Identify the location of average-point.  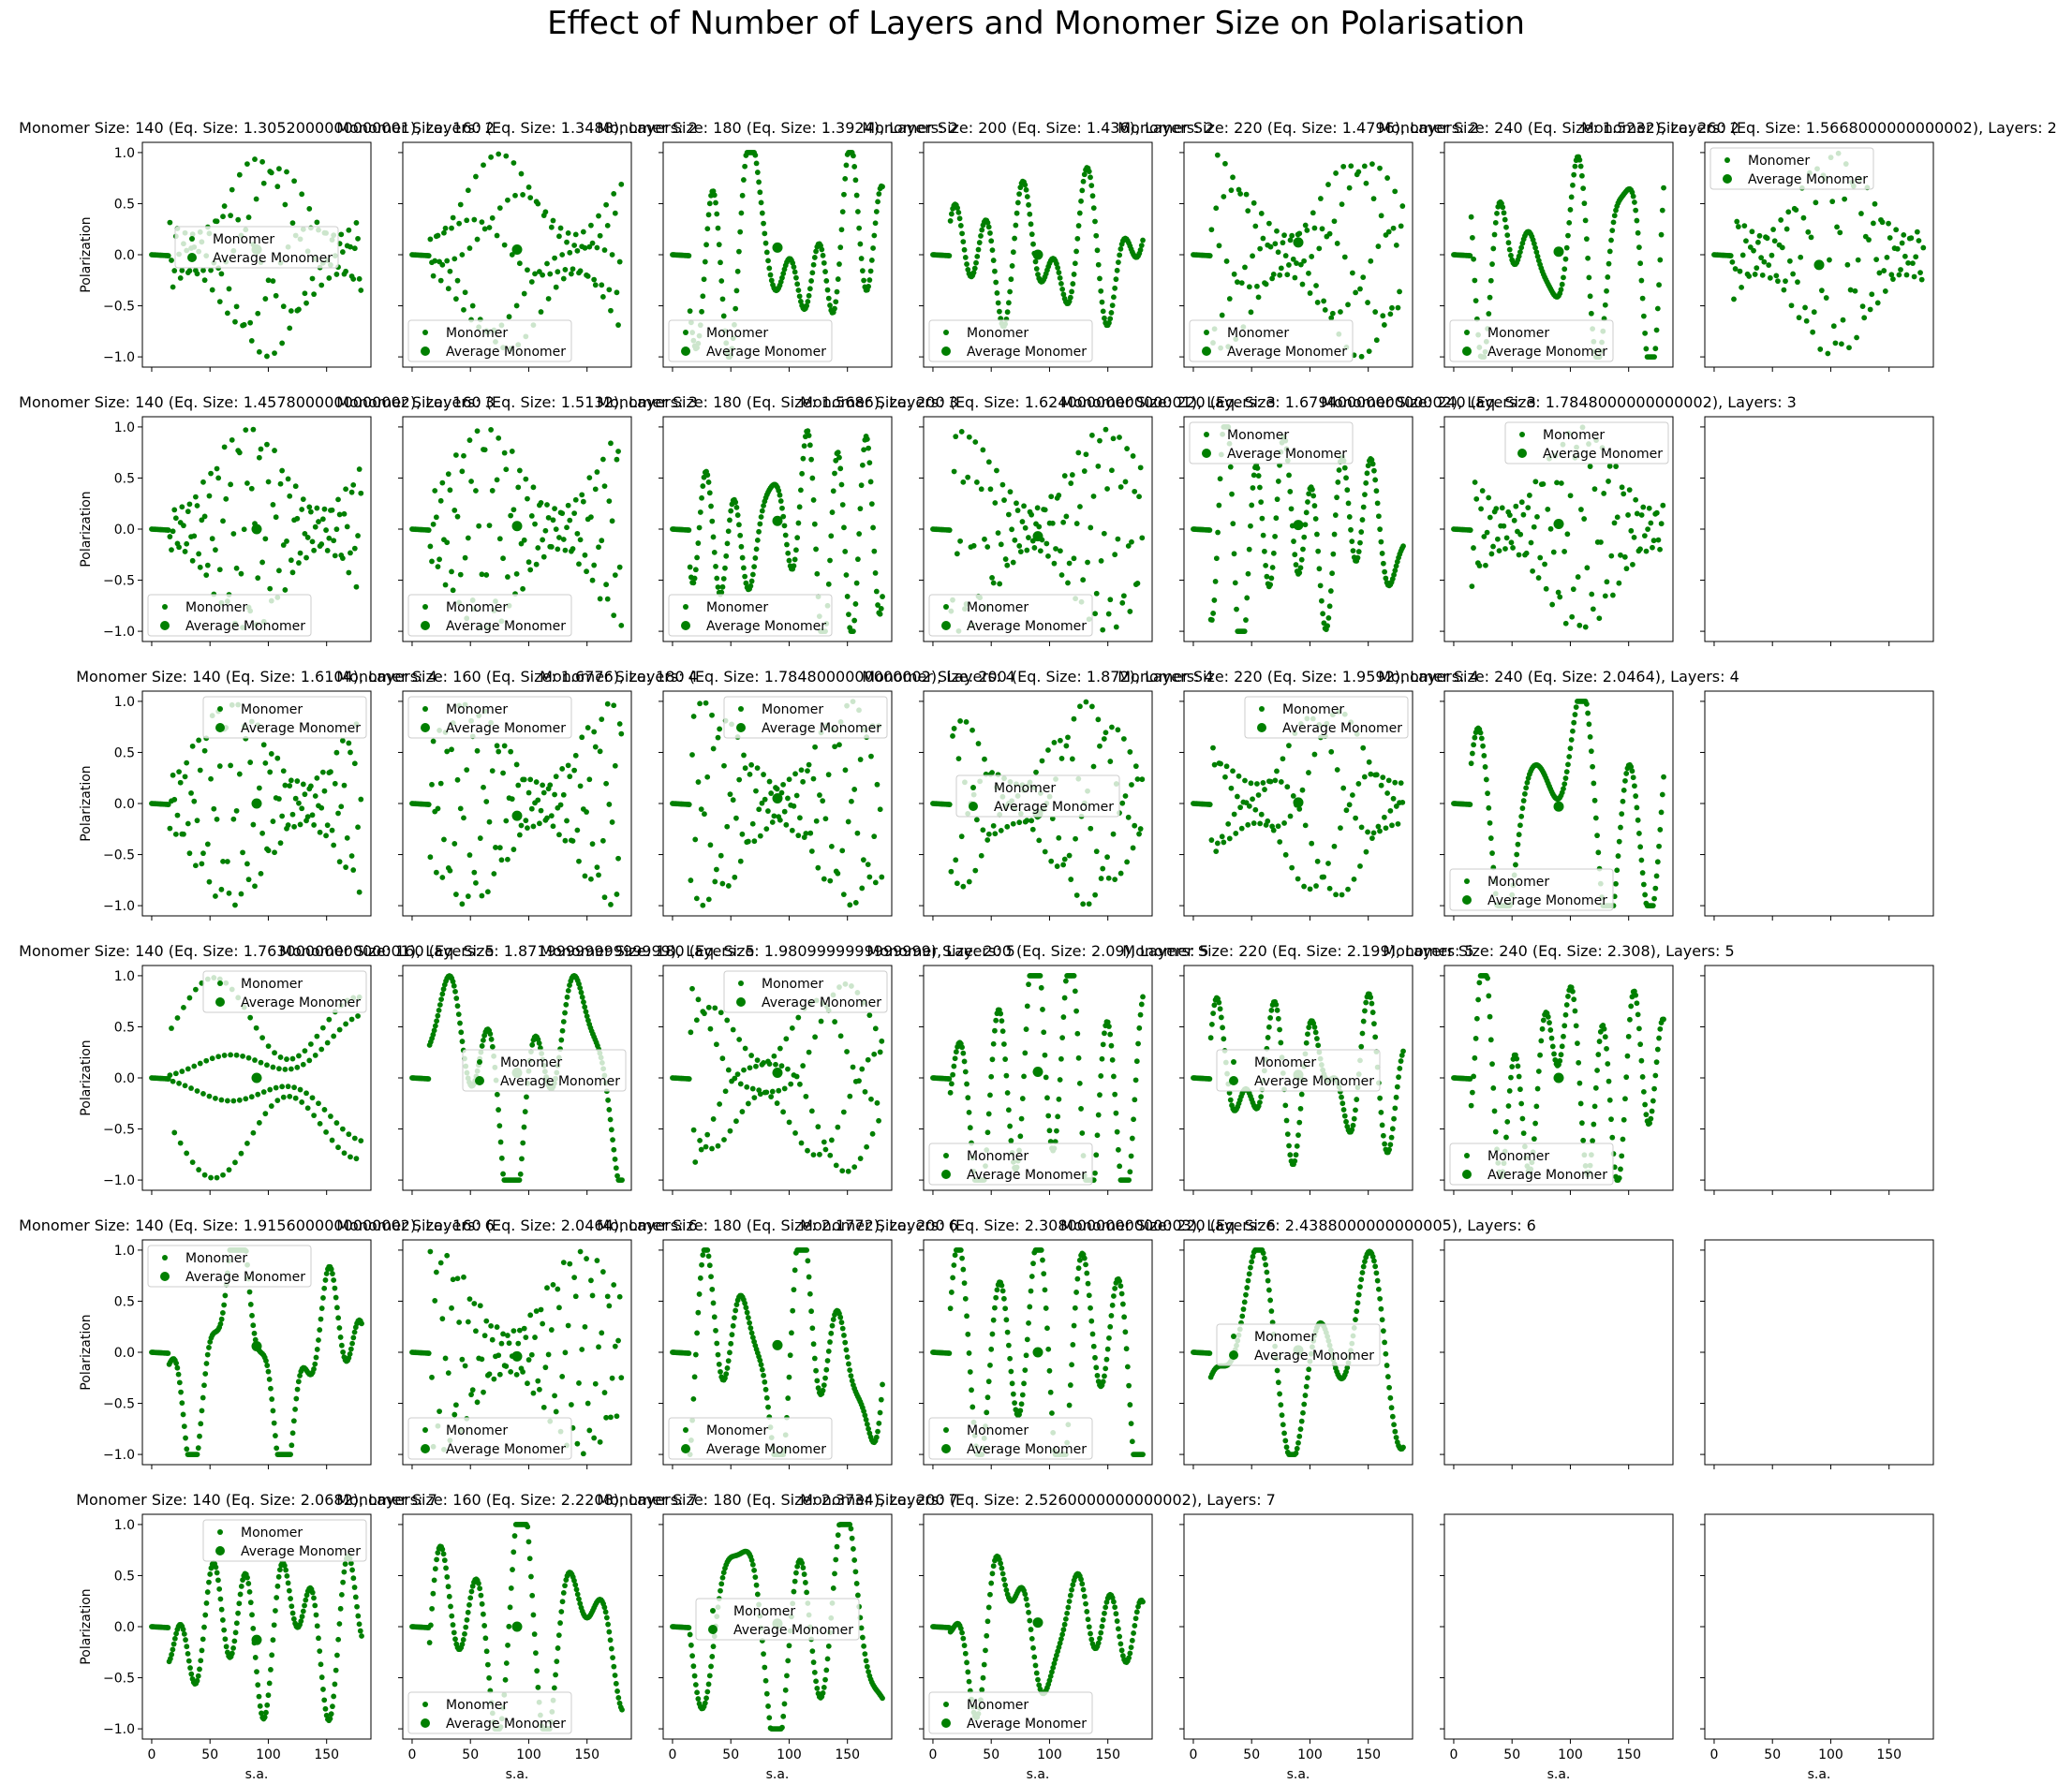
(1298, 525).